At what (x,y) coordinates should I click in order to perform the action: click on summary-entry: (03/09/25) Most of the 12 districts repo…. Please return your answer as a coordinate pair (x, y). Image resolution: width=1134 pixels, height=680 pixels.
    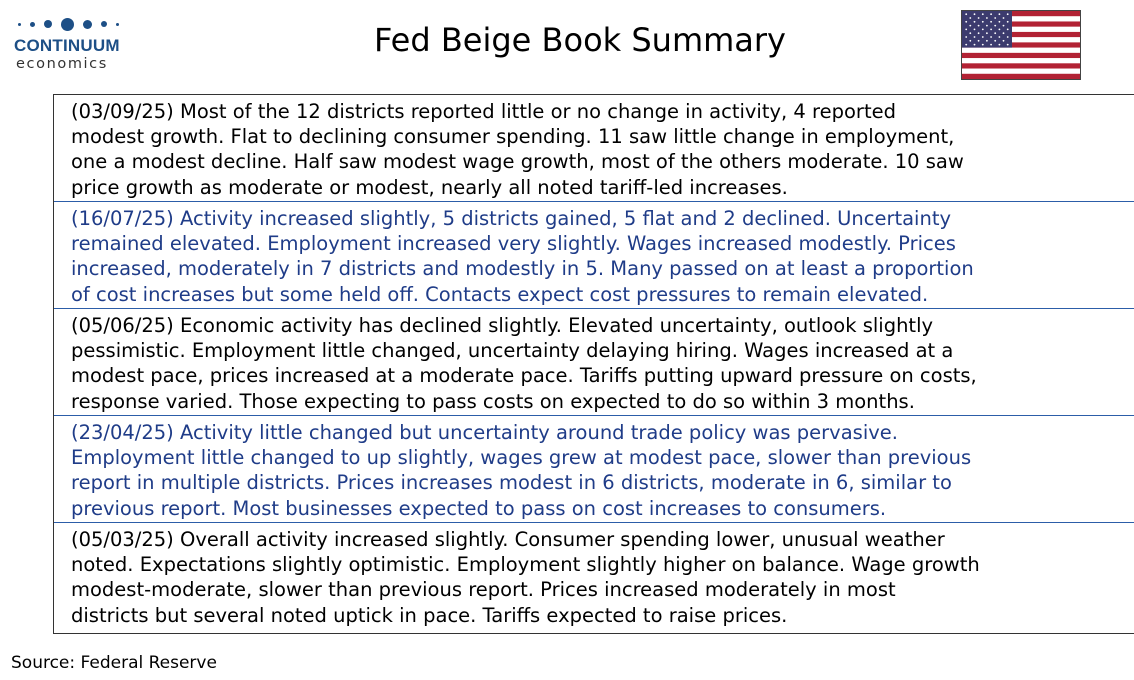
    Looking at the image, I should click on (594, 149).